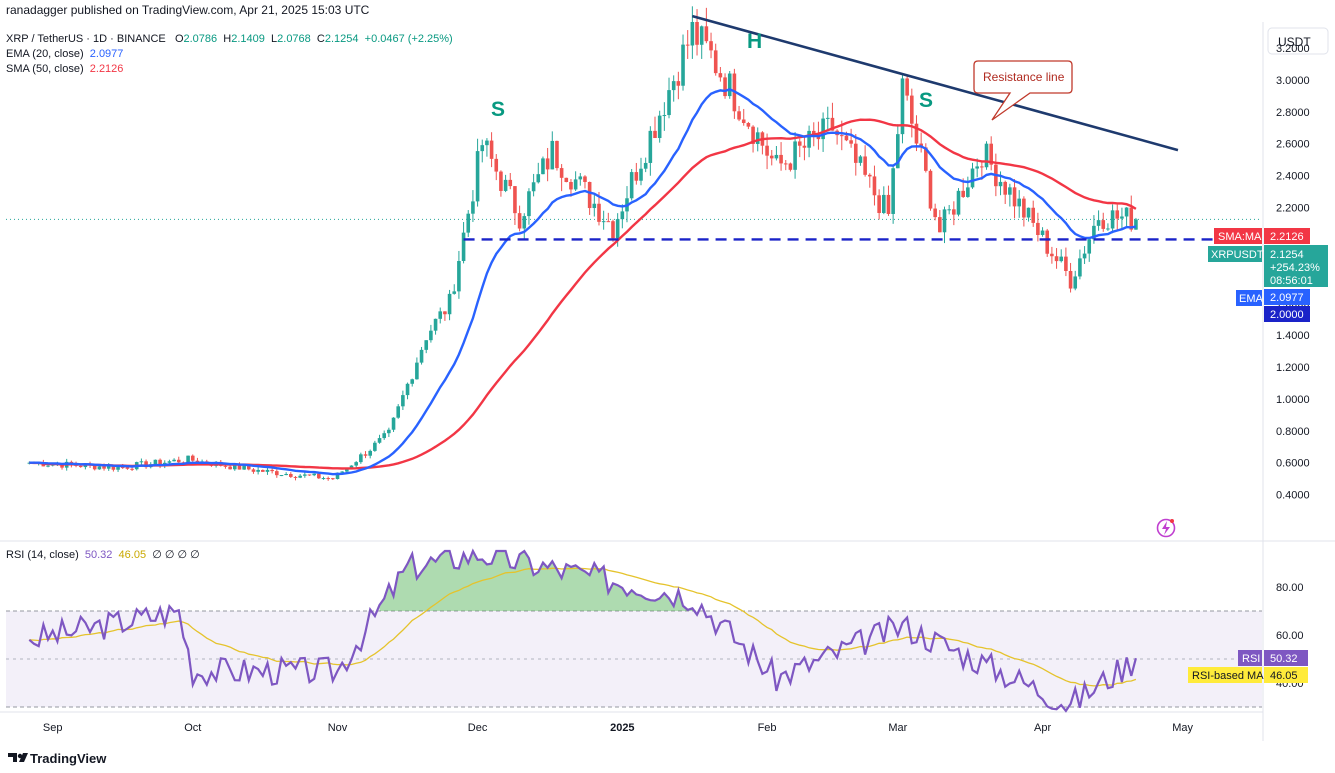  What do you see at coordinates (419, 581) in the screenshot?
I see `rsi-overbought-fill` at bounding box center [419, 581].